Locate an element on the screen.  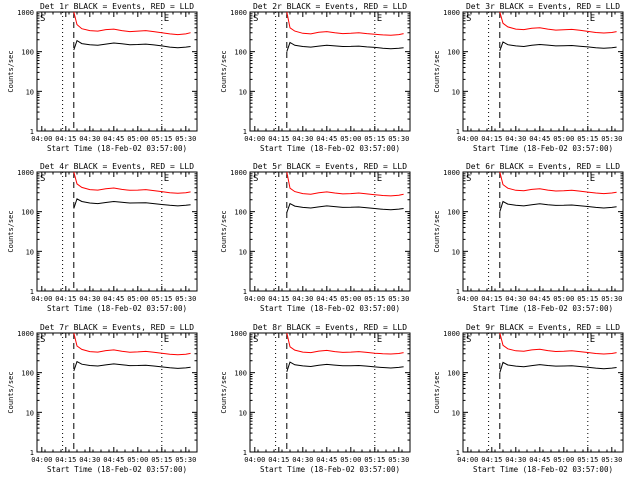
chart-title: Det 1r BLACK = Events, RED = LLD is located at coordinates (117, 6).